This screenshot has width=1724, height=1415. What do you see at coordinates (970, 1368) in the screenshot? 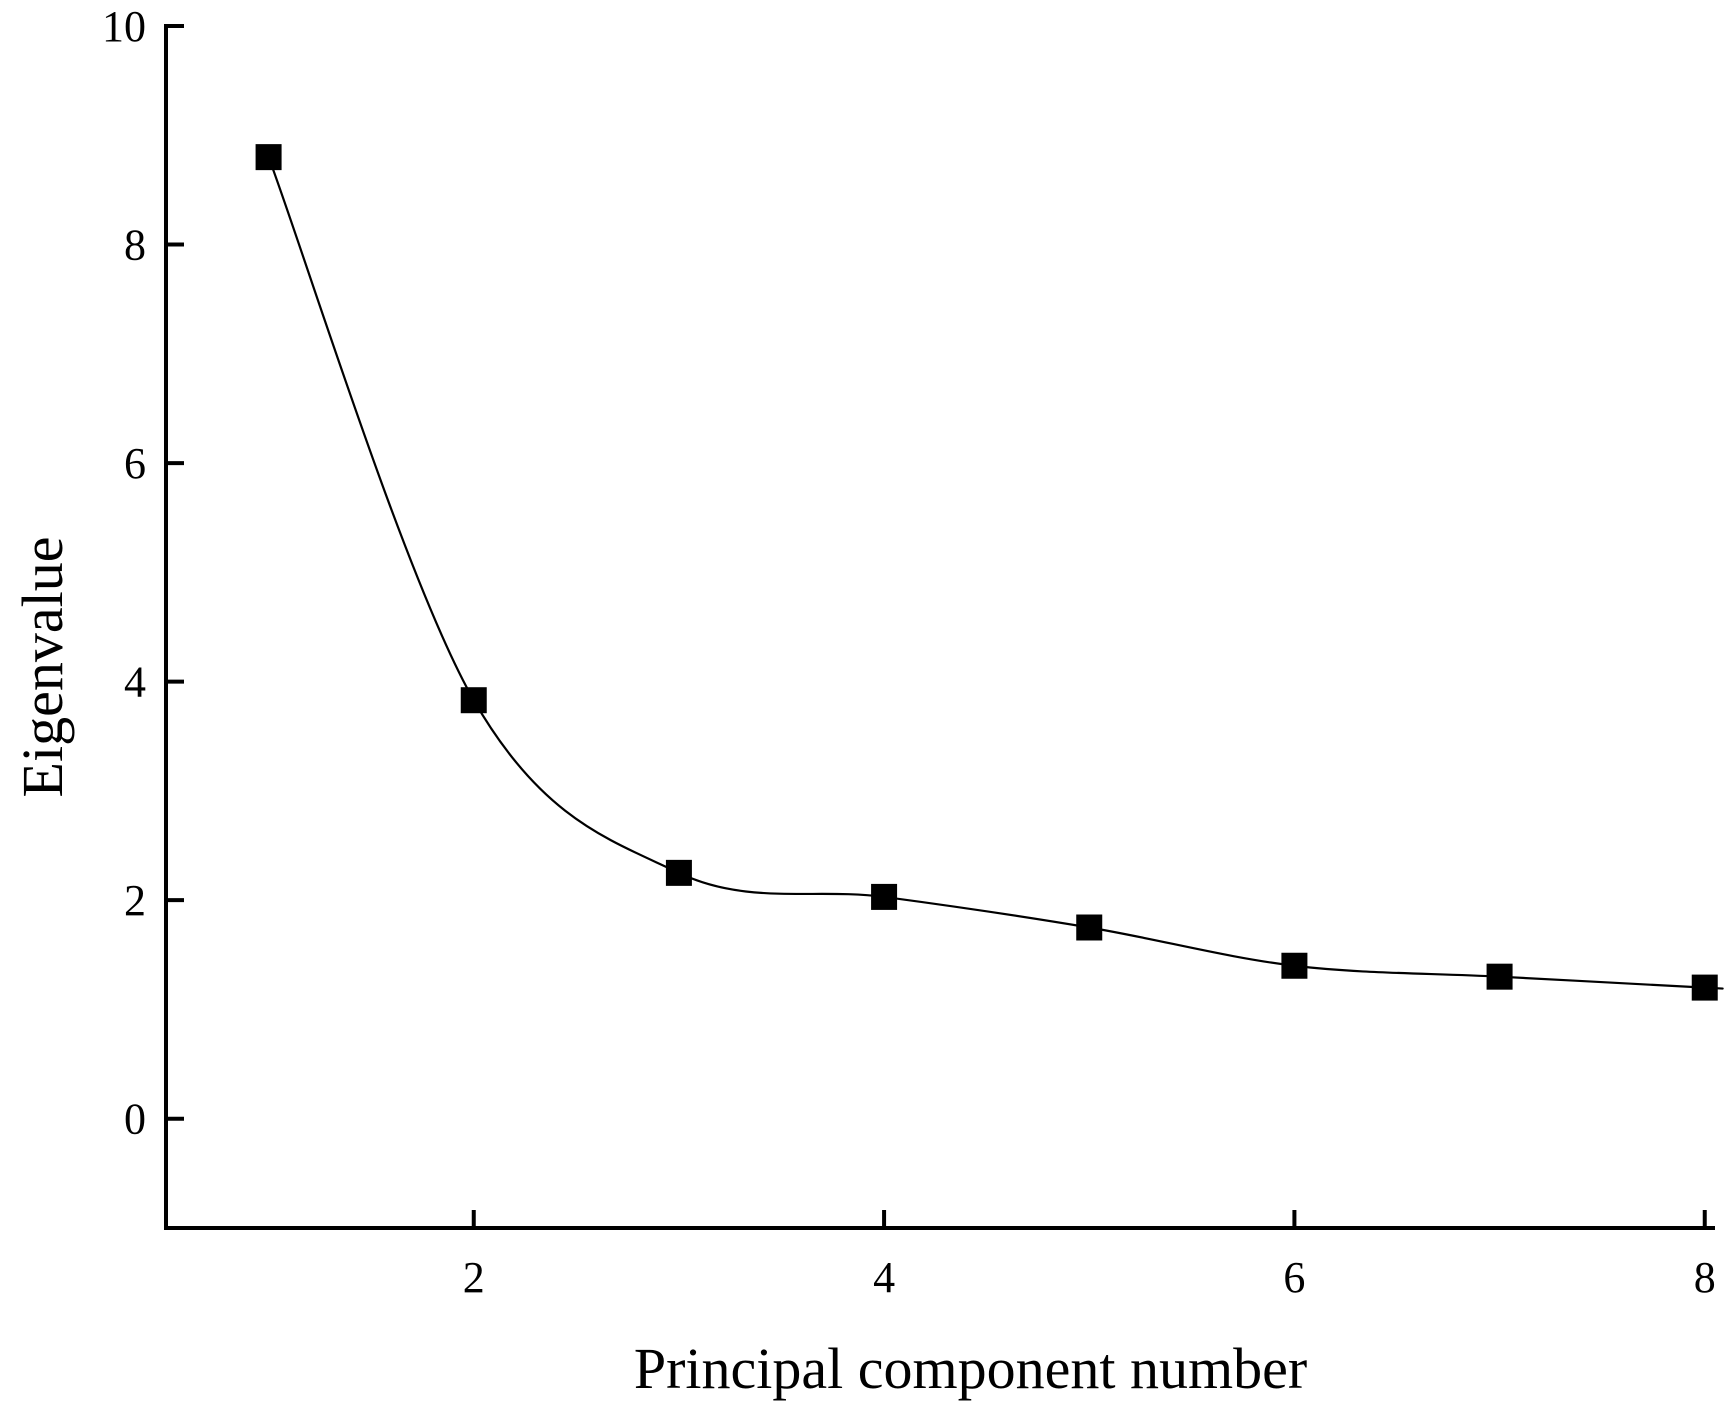
I see `x-axis-title: Principal component number` at bounding box center [970, 1368].